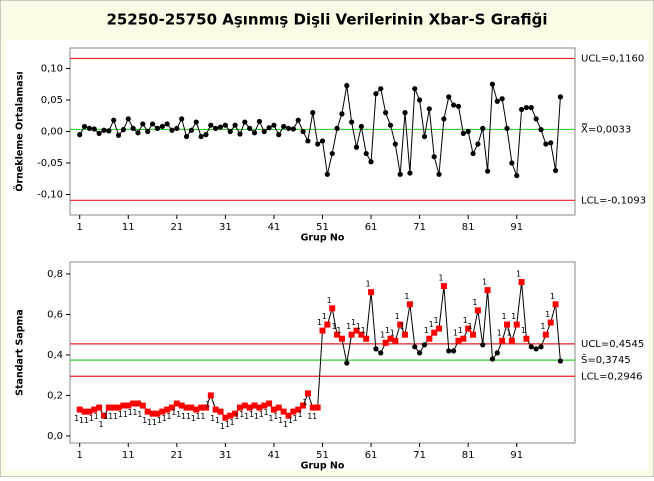 The image size is (654, 481). What do you see at coordinates (55, 436) in the screenshot?
I see `y-tick-label: 0,0` at bounding box center [55, 436].